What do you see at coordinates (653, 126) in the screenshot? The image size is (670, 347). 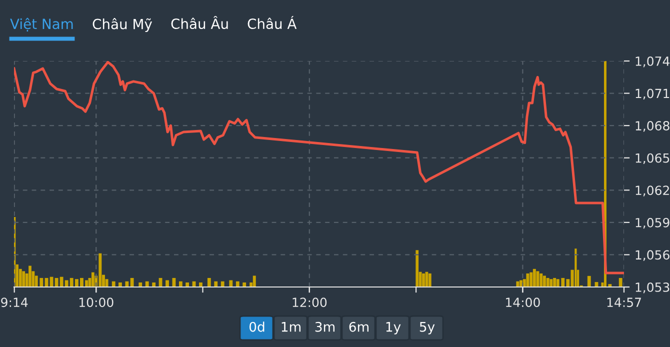 I see `y-tick-label: 1,068` at bounding box center [653, 126].